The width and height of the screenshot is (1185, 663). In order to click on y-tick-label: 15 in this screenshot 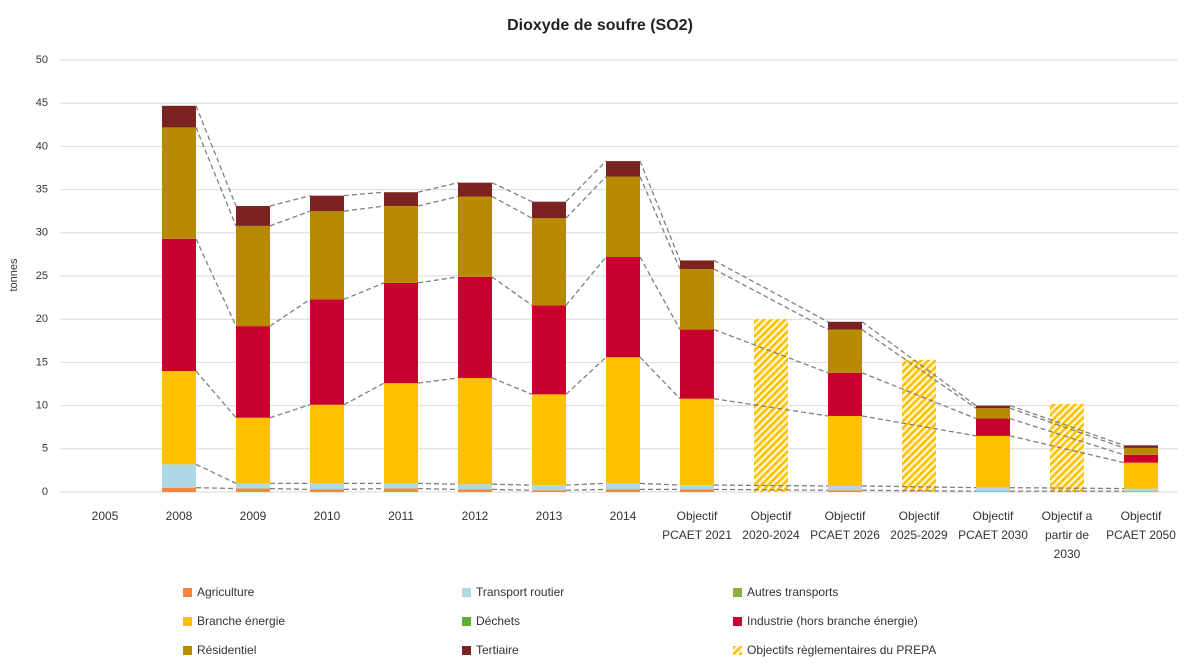, I will do `click(42, 362)`.